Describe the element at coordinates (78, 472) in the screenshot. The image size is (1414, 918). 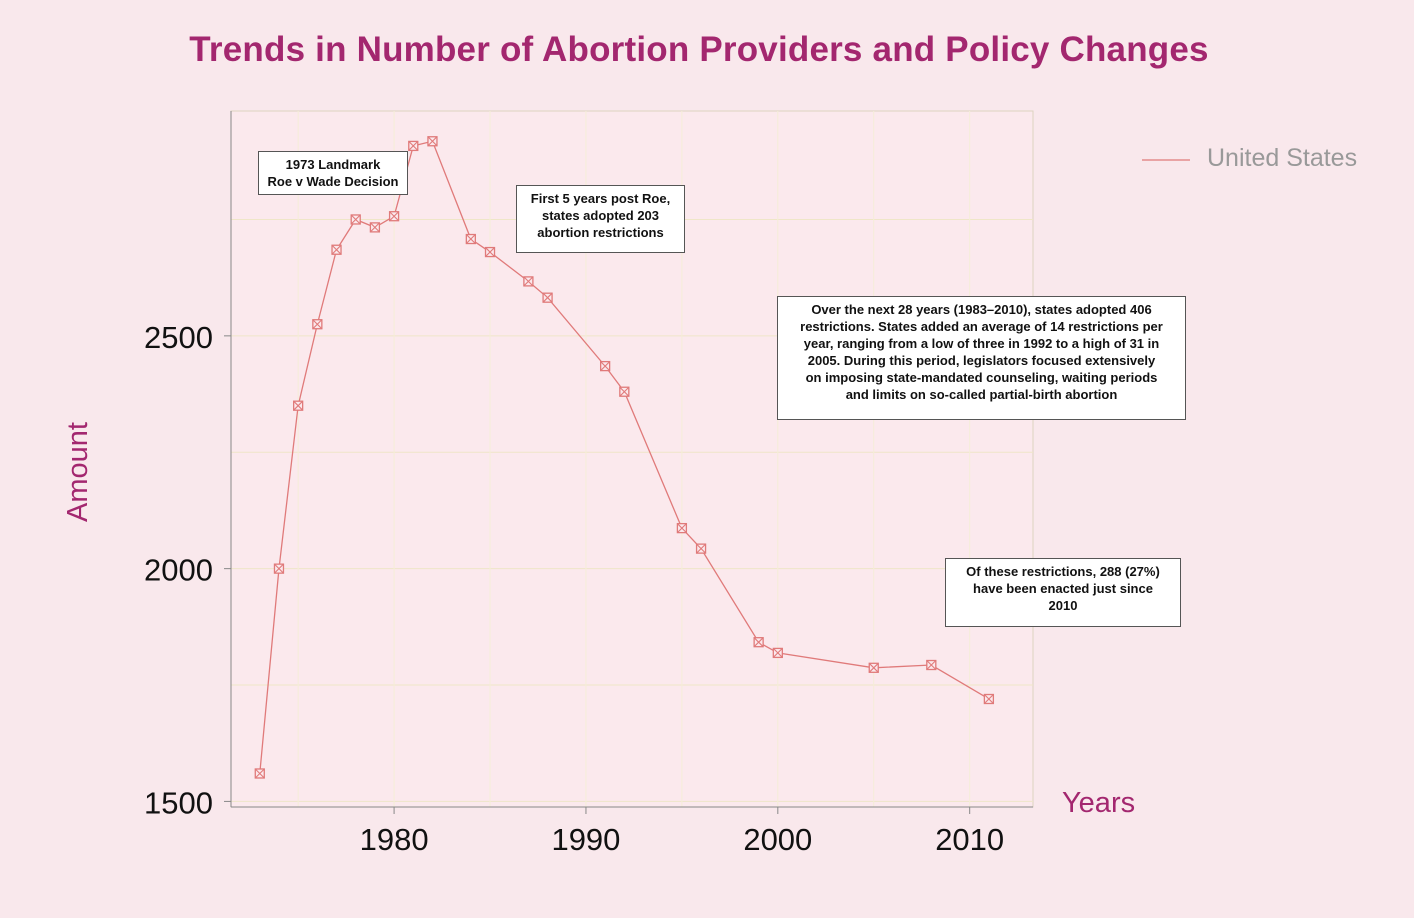
I see `y-axis-title: Amount` at that location.